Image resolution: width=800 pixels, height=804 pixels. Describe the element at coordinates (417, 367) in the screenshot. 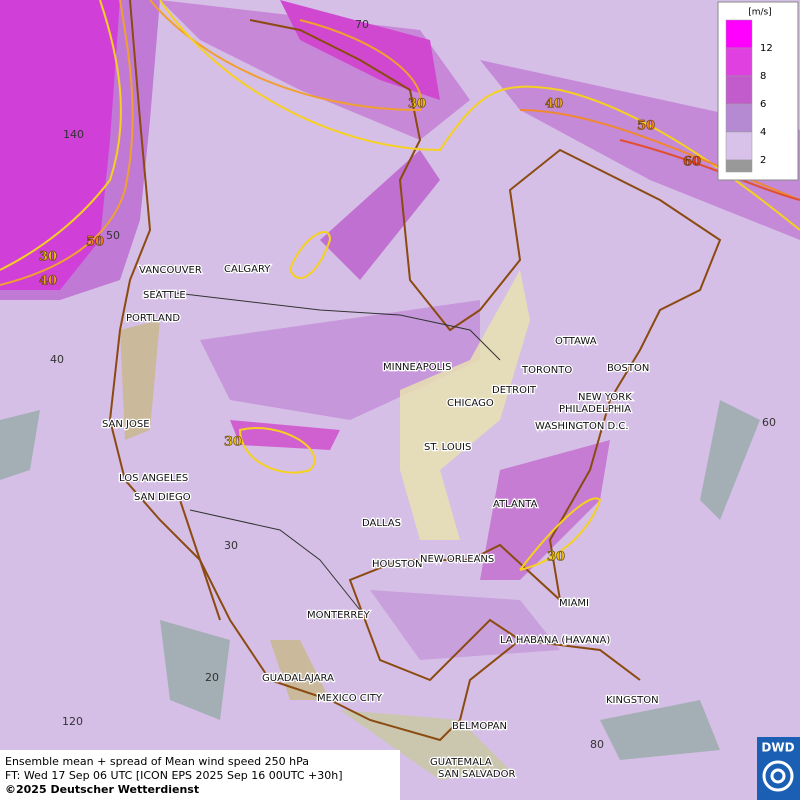

I see `city-label: MINNEAPOLIS` at that location.